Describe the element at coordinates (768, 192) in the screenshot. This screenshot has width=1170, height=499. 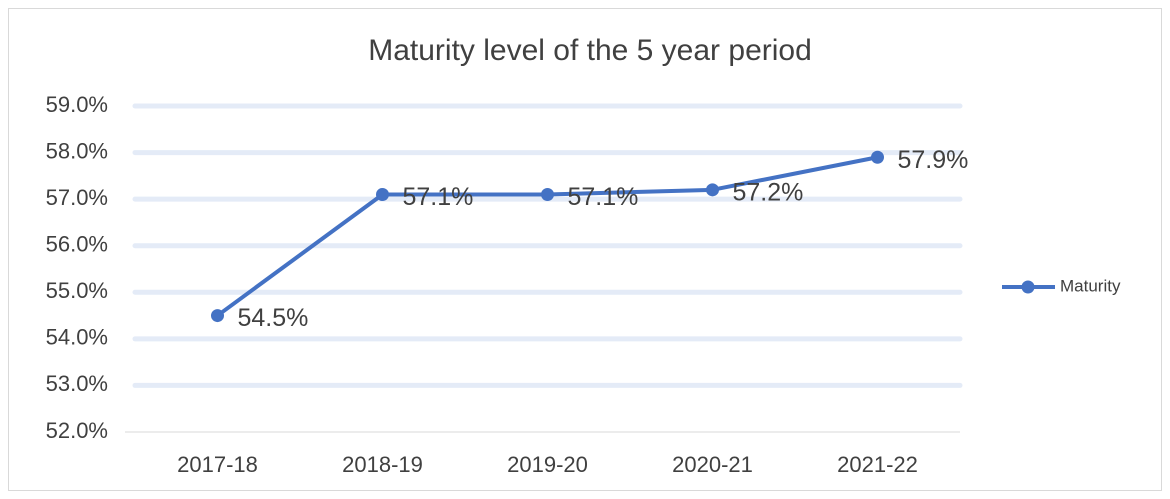
I see `data-label: 57.2%` at that location.